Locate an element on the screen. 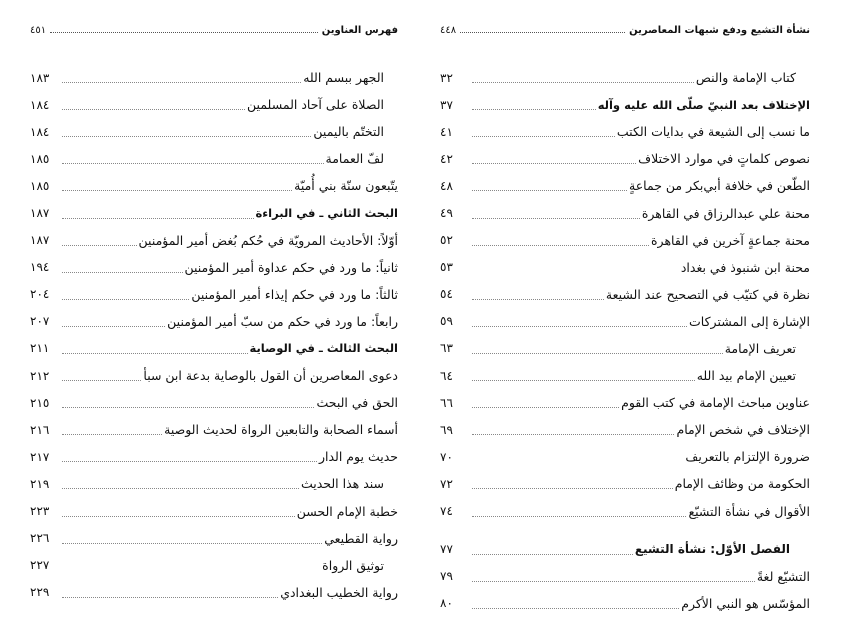 Image resolution: width=843 pixels, height=639 pixels. entry-page-number: ٧٤ is located at coordinates (446, 511).